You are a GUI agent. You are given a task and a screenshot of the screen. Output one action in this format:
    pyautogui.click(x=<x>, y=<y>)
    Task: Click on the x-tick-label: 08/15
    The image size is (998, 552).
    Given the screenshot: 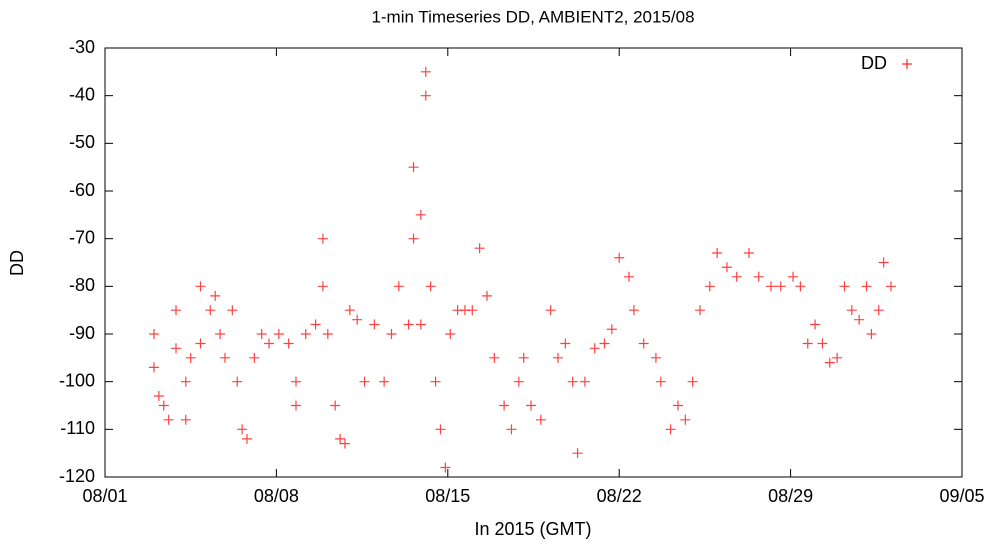 What is the action you would take?
    pyautogui.click(x=447, y=496)
    